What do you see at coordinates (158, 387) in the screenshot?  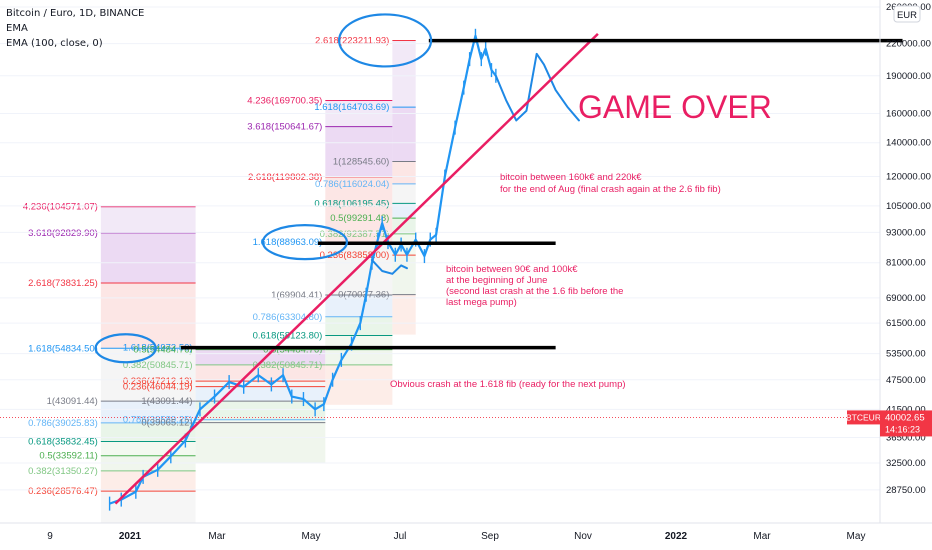 I see `fib-level-label: 0.236(46044.19)` at bounding box center [158, 387].